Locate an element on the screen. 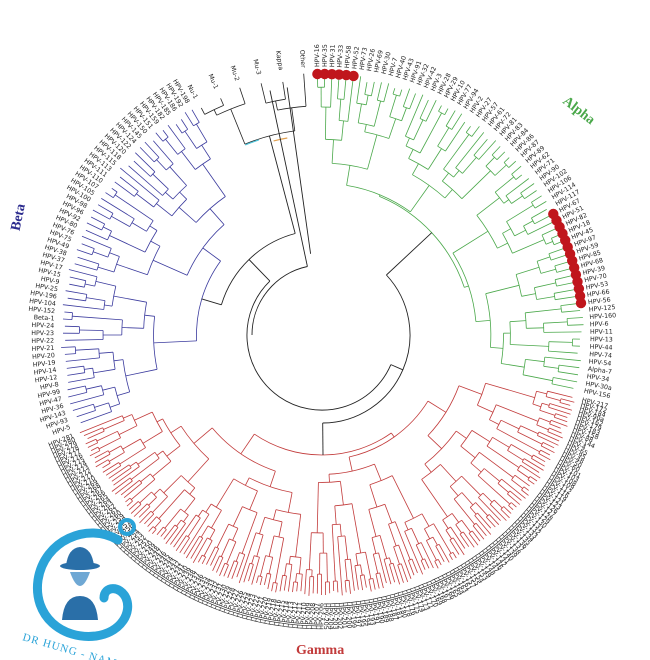 The width and height of the screenshot is (650, 660). leaf-label: Alpha-7 is located at coordinates (599, 371).